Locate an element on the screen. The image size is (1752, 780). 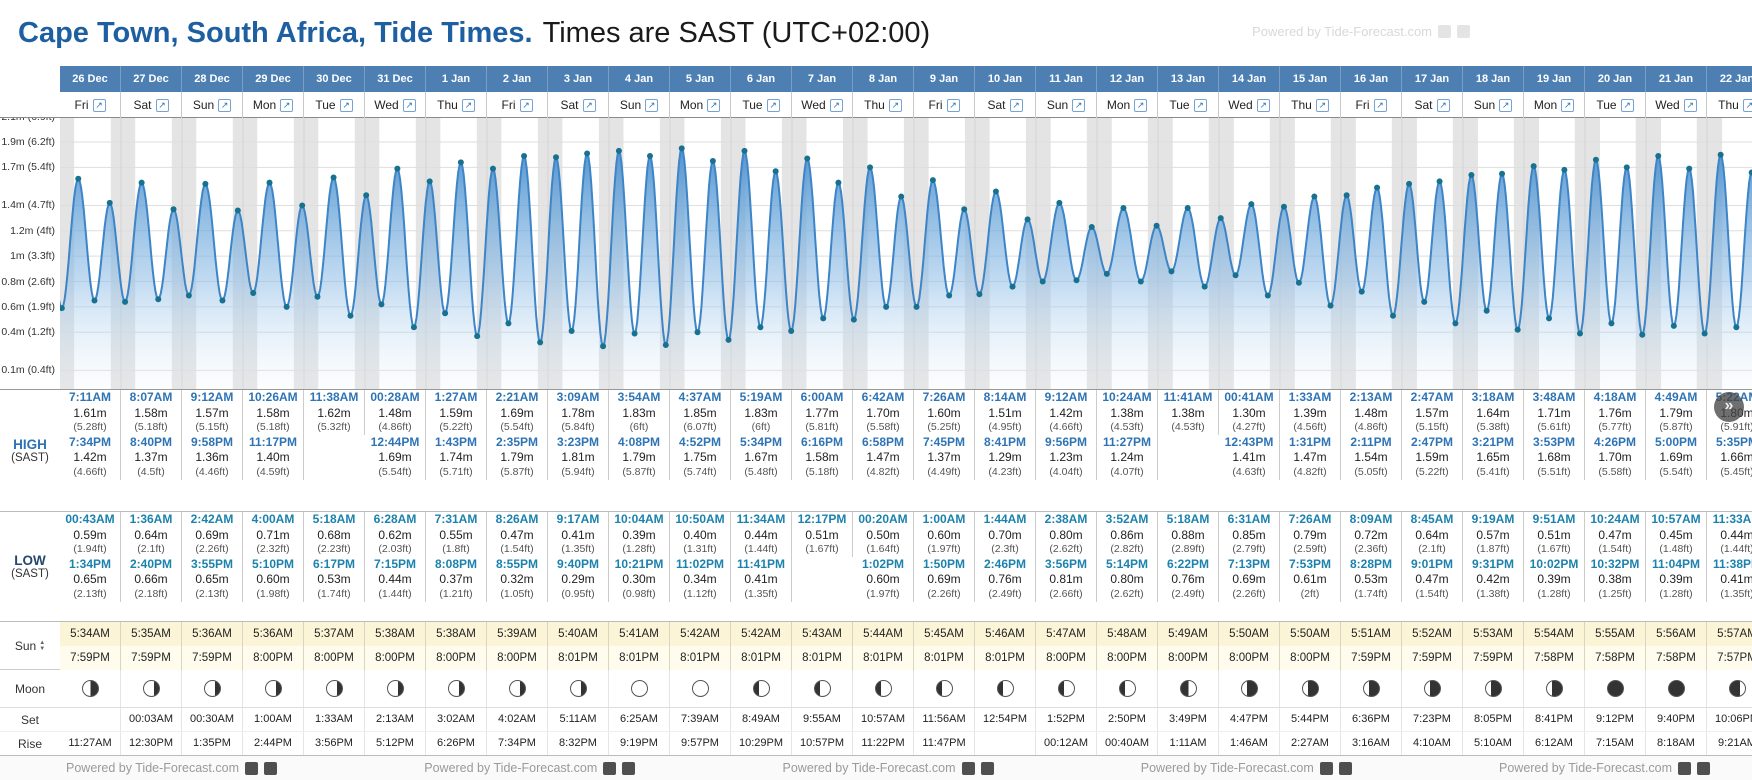
high-tide-time: 3:53PM is located at coordinates (1554, 441).